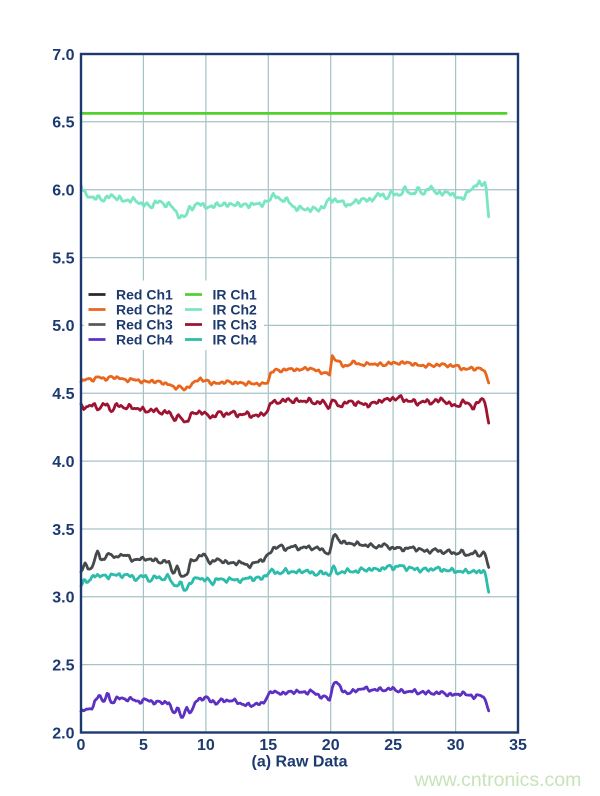 This screenshot has height=796, width=600. Describe the element at coordinates (63, 733) in the screenshot. I see `svg-text: 2.0` at that location.